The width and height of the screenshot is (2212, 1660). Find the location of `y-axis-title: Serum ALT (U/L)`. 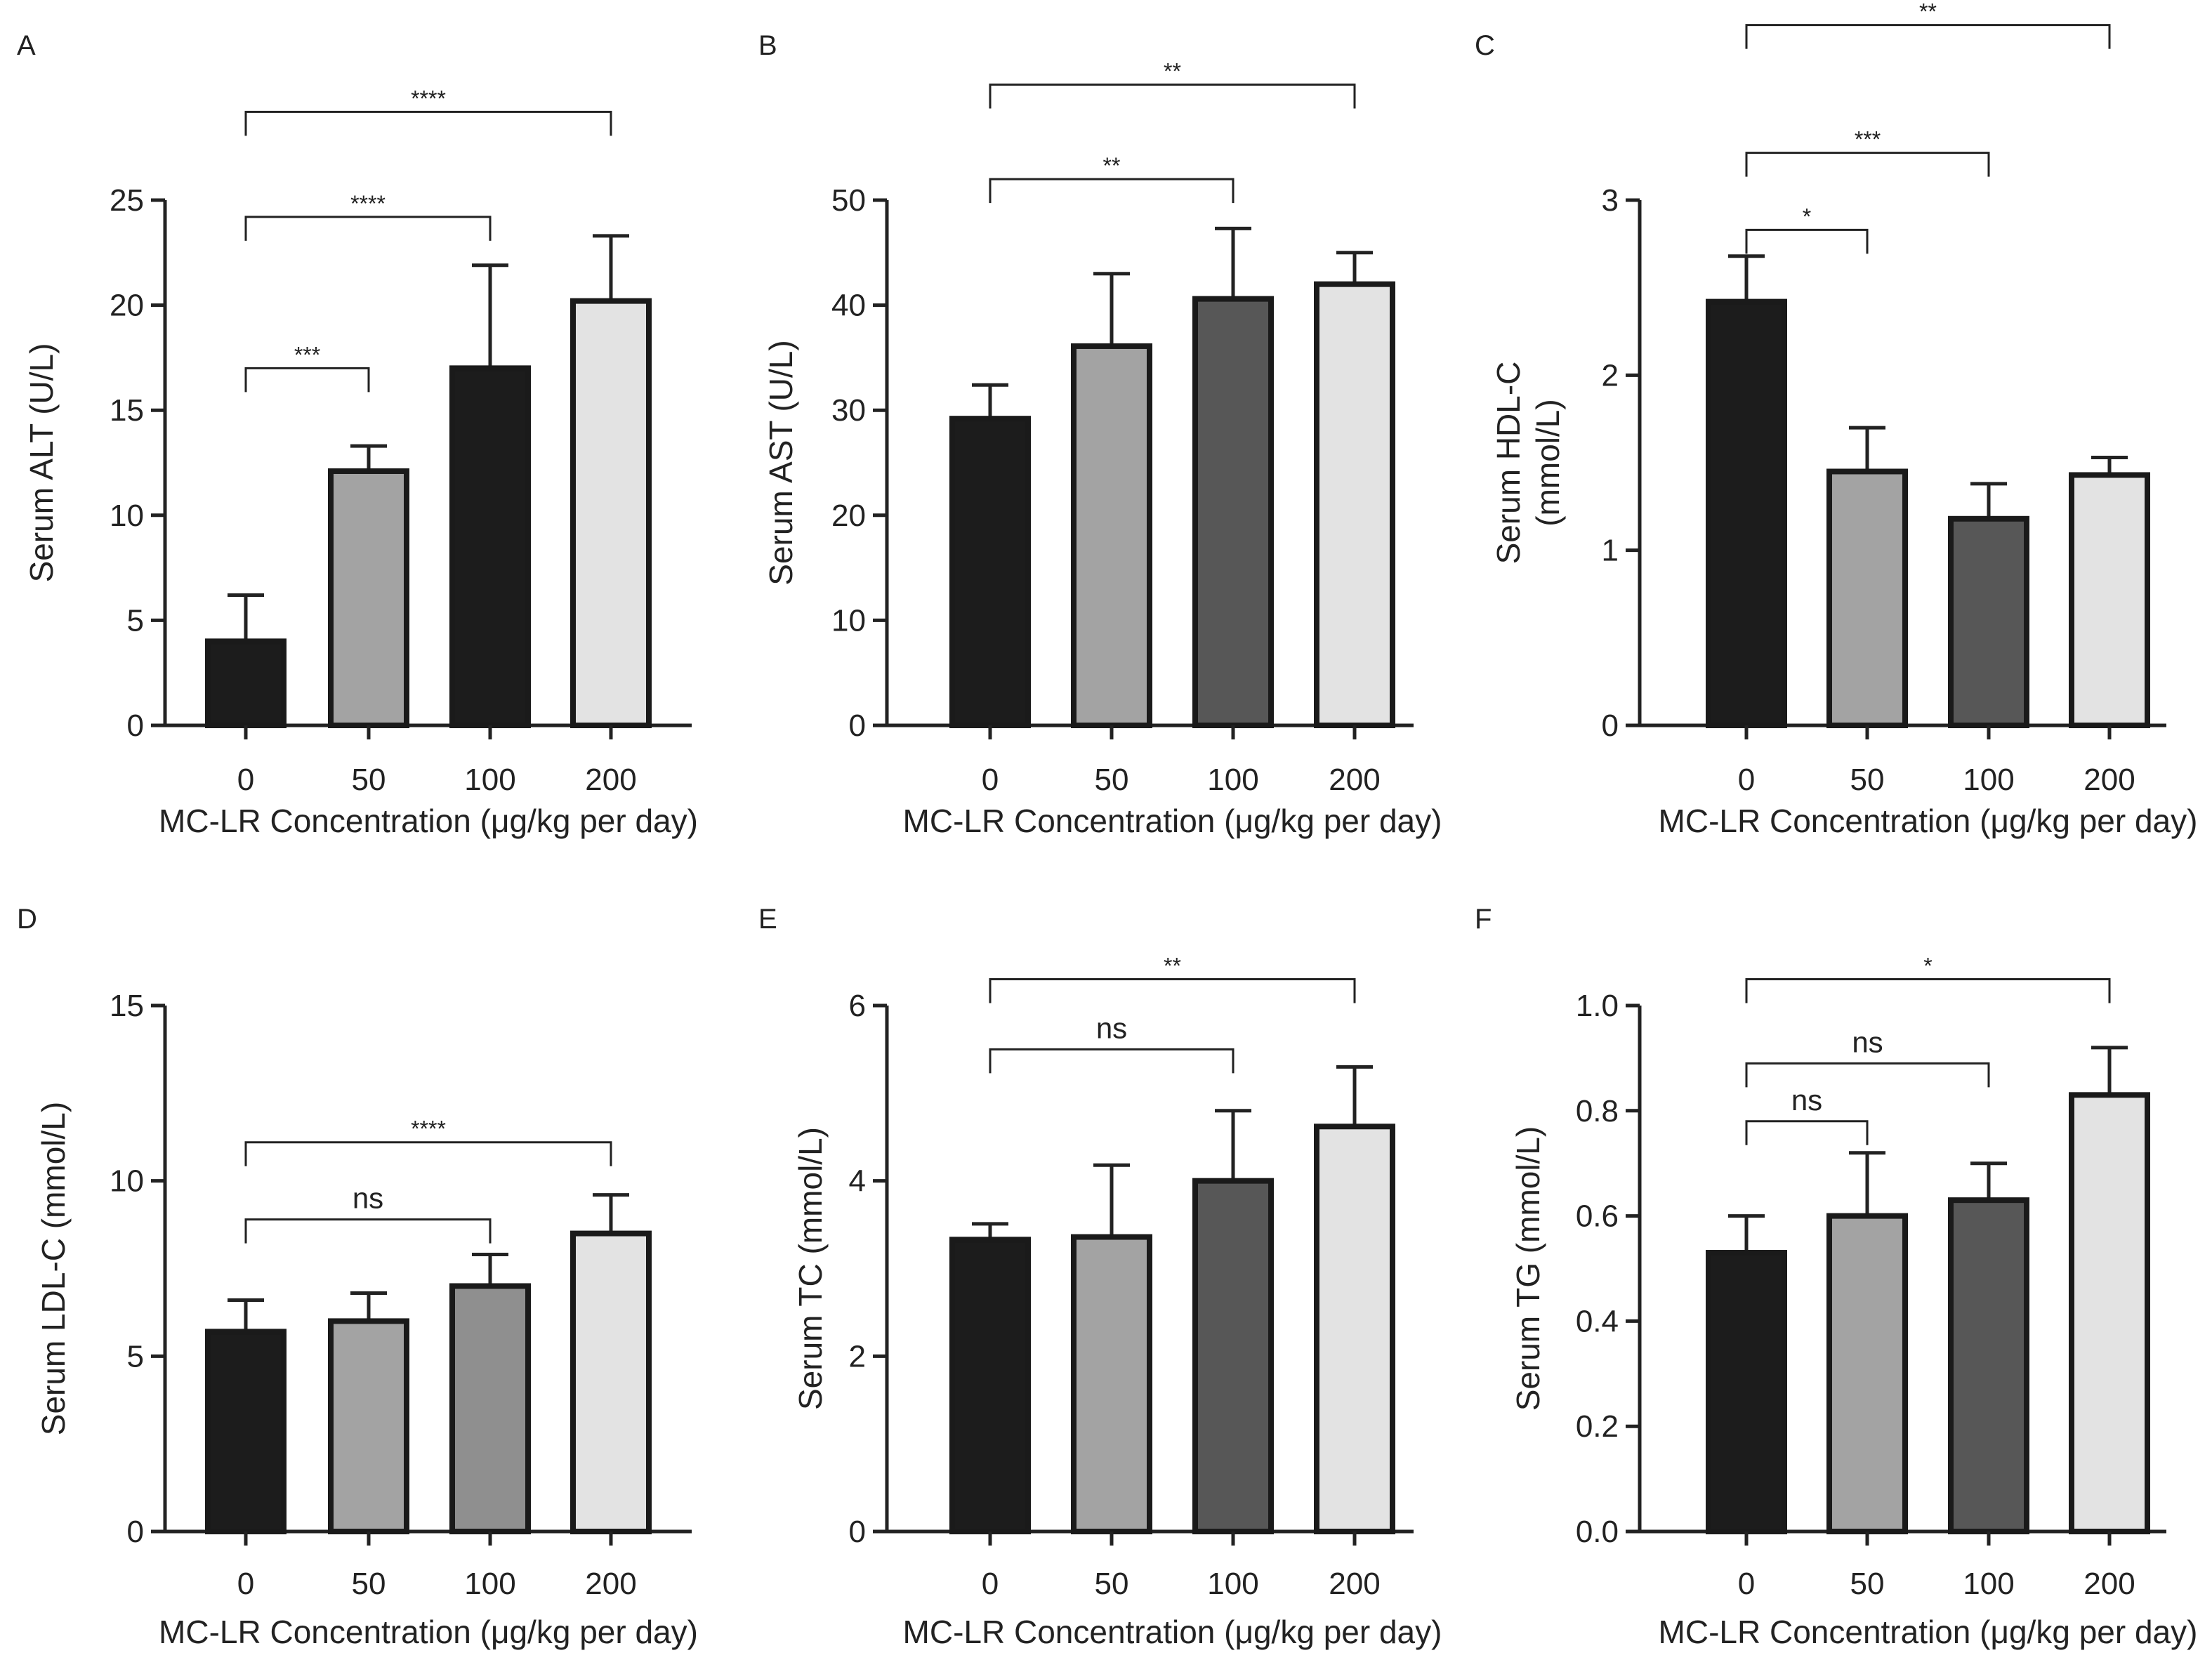

y-axis-title: Serum ALT (U/L) is located at coordinates (41, 463).